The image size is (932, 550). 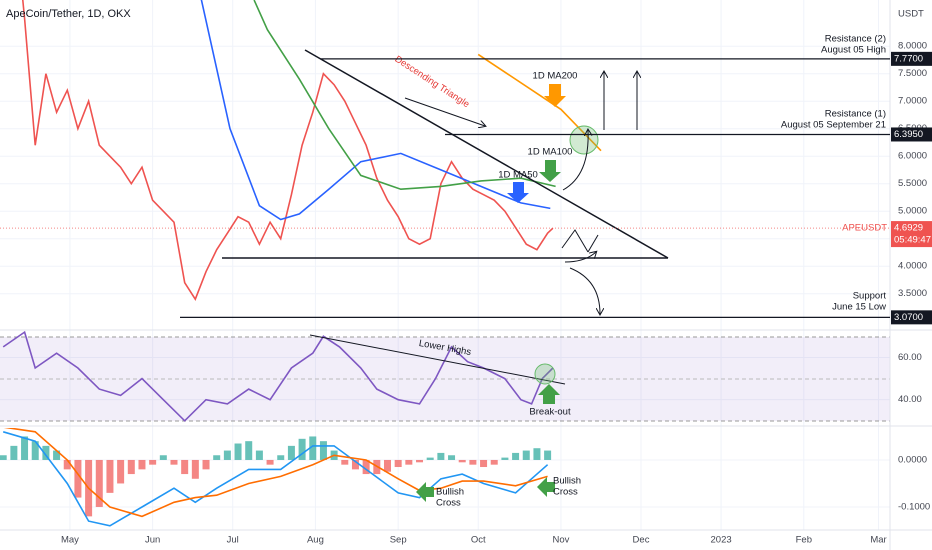 What do you see at coordinates (518, 192) in the screenshot?
I see `arrow-ma50` at bounding box center [518, 192].